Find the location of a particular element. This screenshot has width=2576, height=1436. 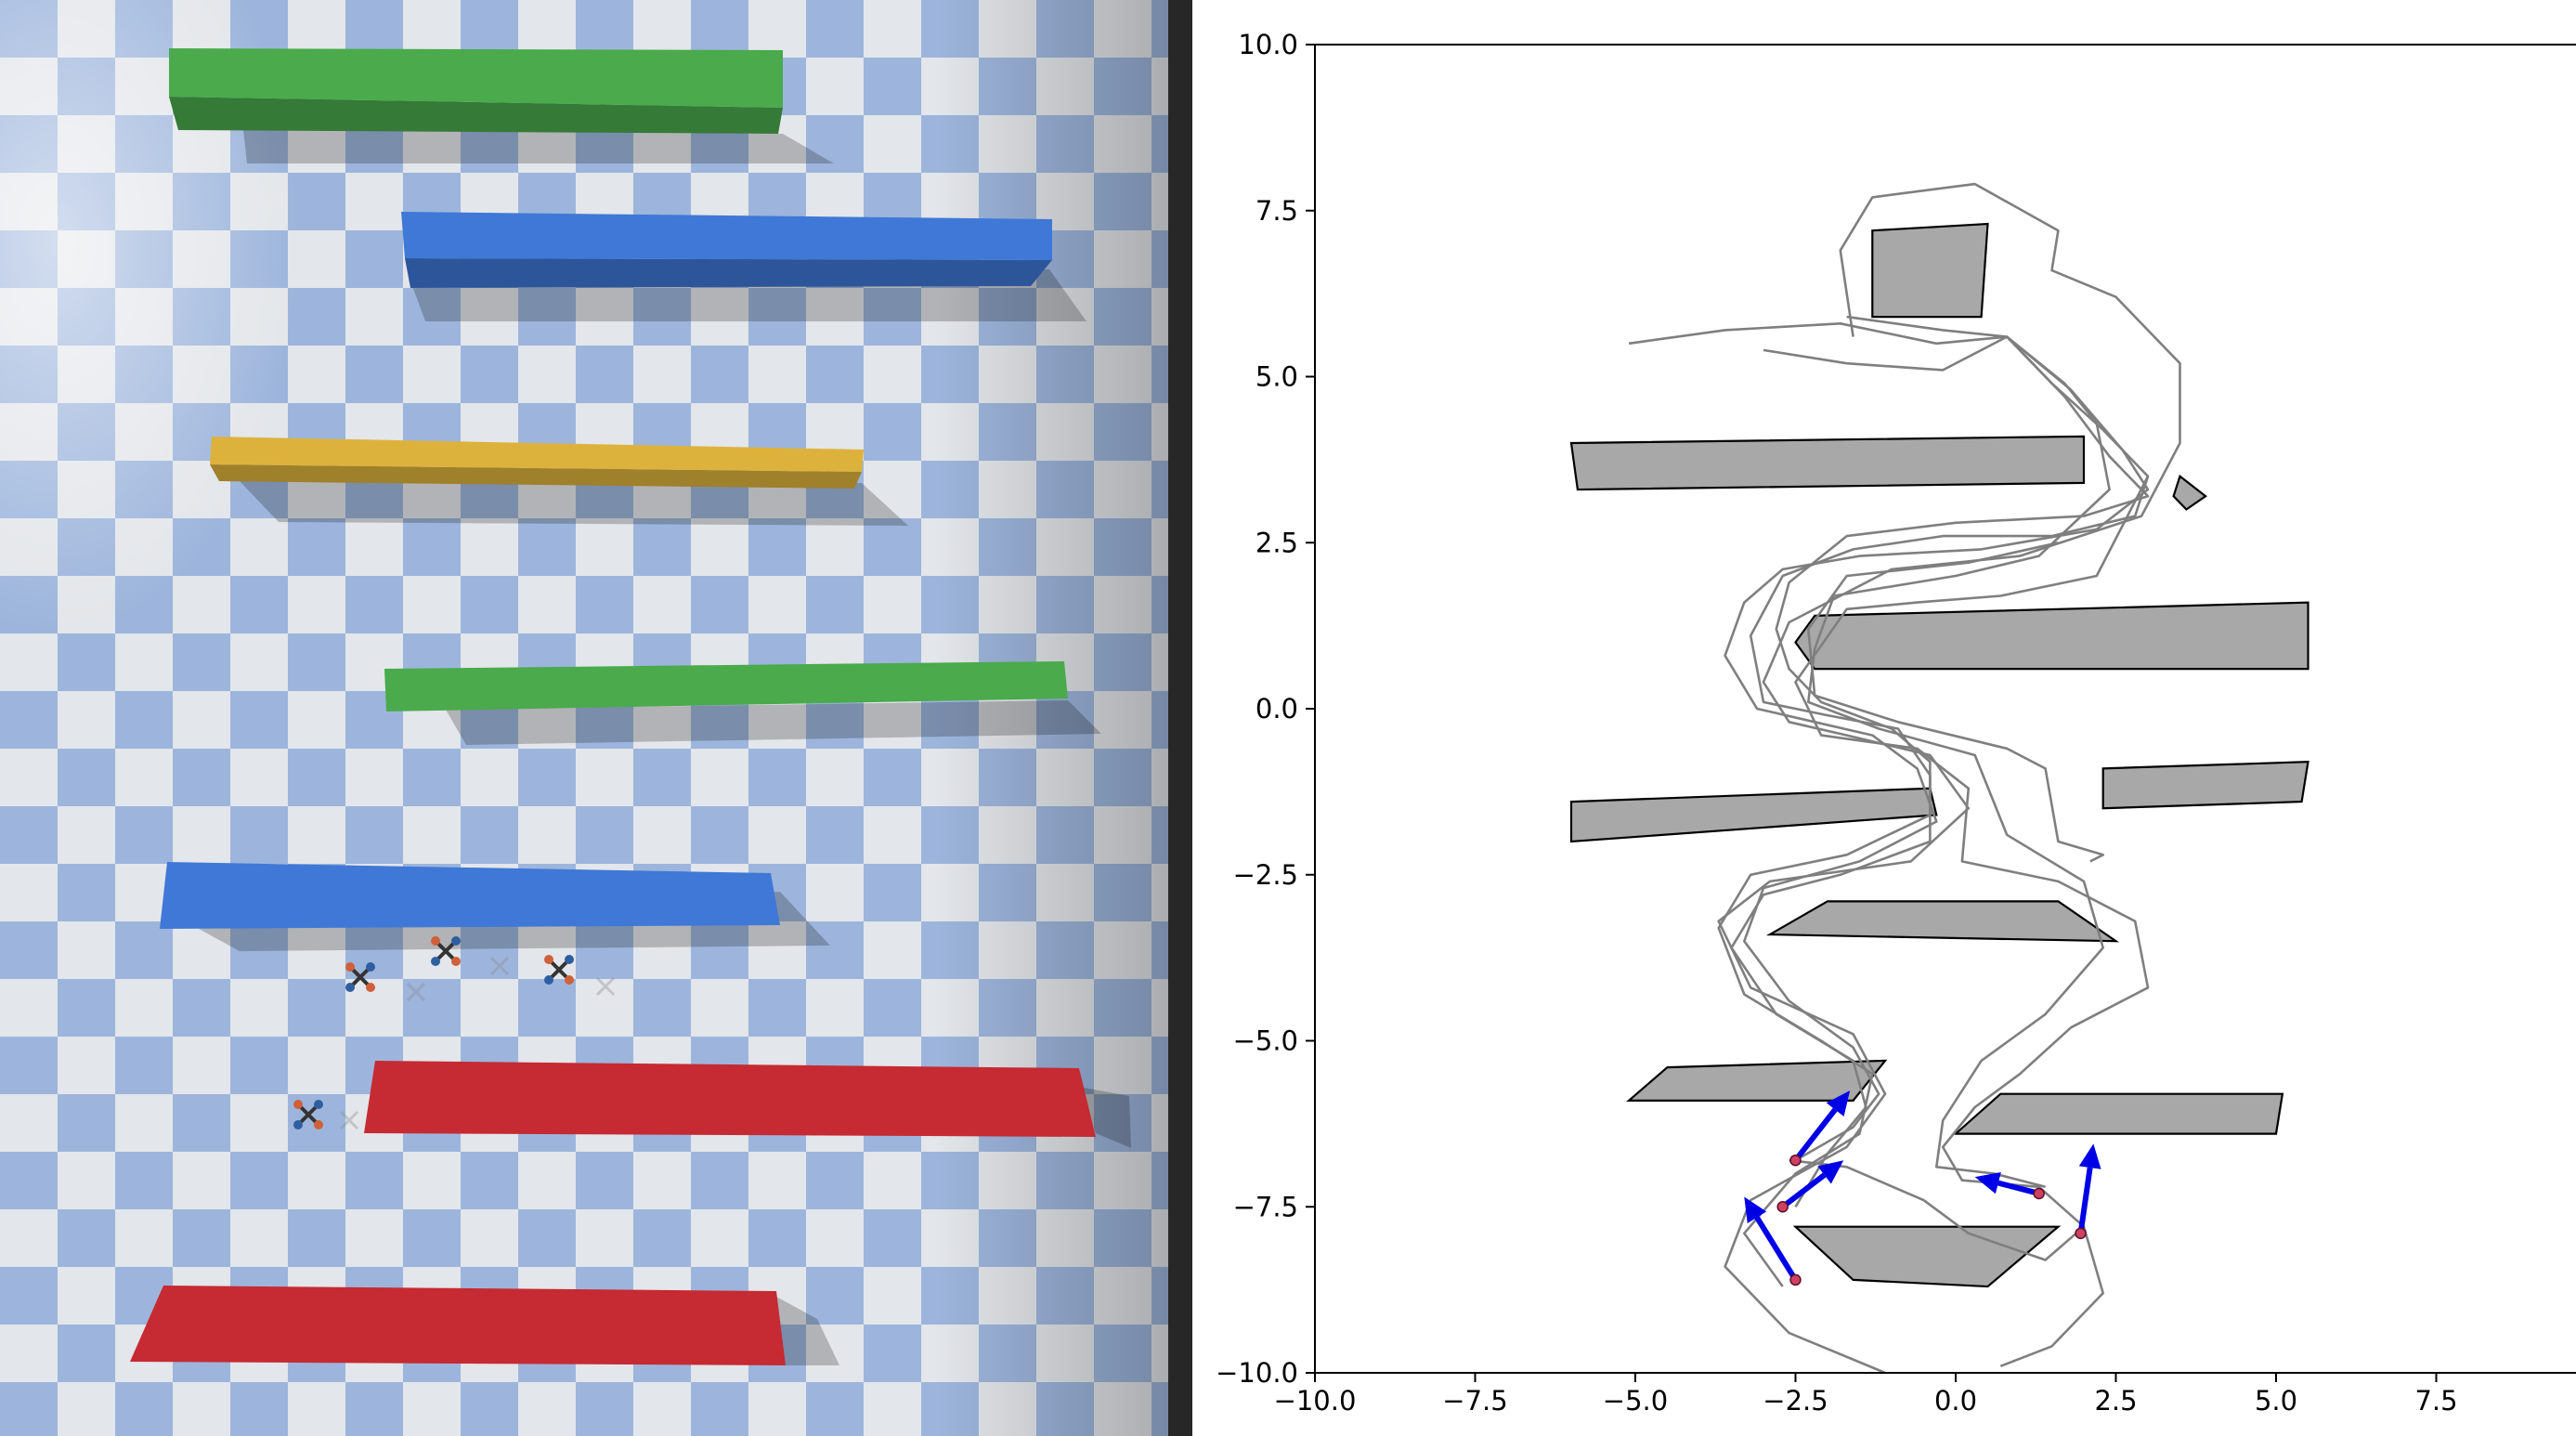

panel-divider is located at coordinates (1180, 718).